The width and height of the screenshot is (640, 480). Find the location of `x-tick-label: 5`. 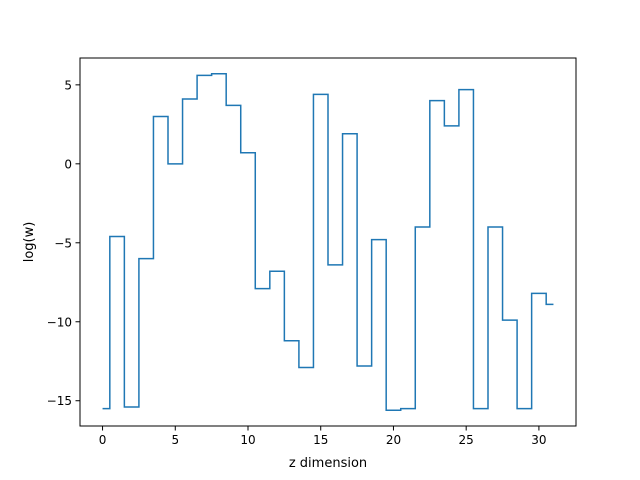

x-tick-label: 5 is located at coordinates (175, 440).